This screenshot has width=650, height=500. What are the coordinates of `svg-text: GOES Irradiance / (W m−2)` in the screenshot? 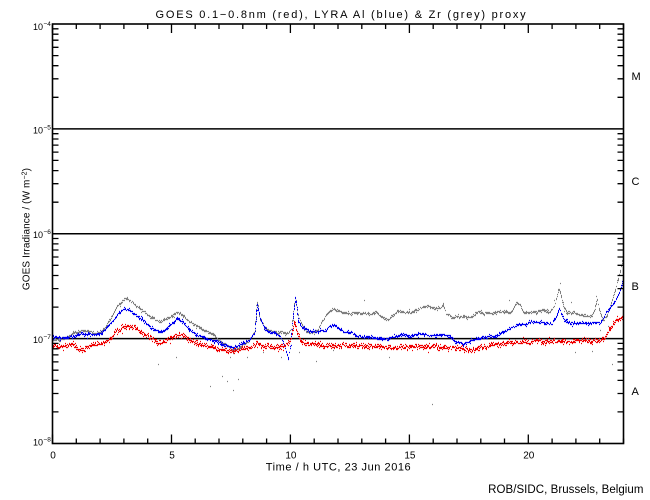 It's located at (26, 229).